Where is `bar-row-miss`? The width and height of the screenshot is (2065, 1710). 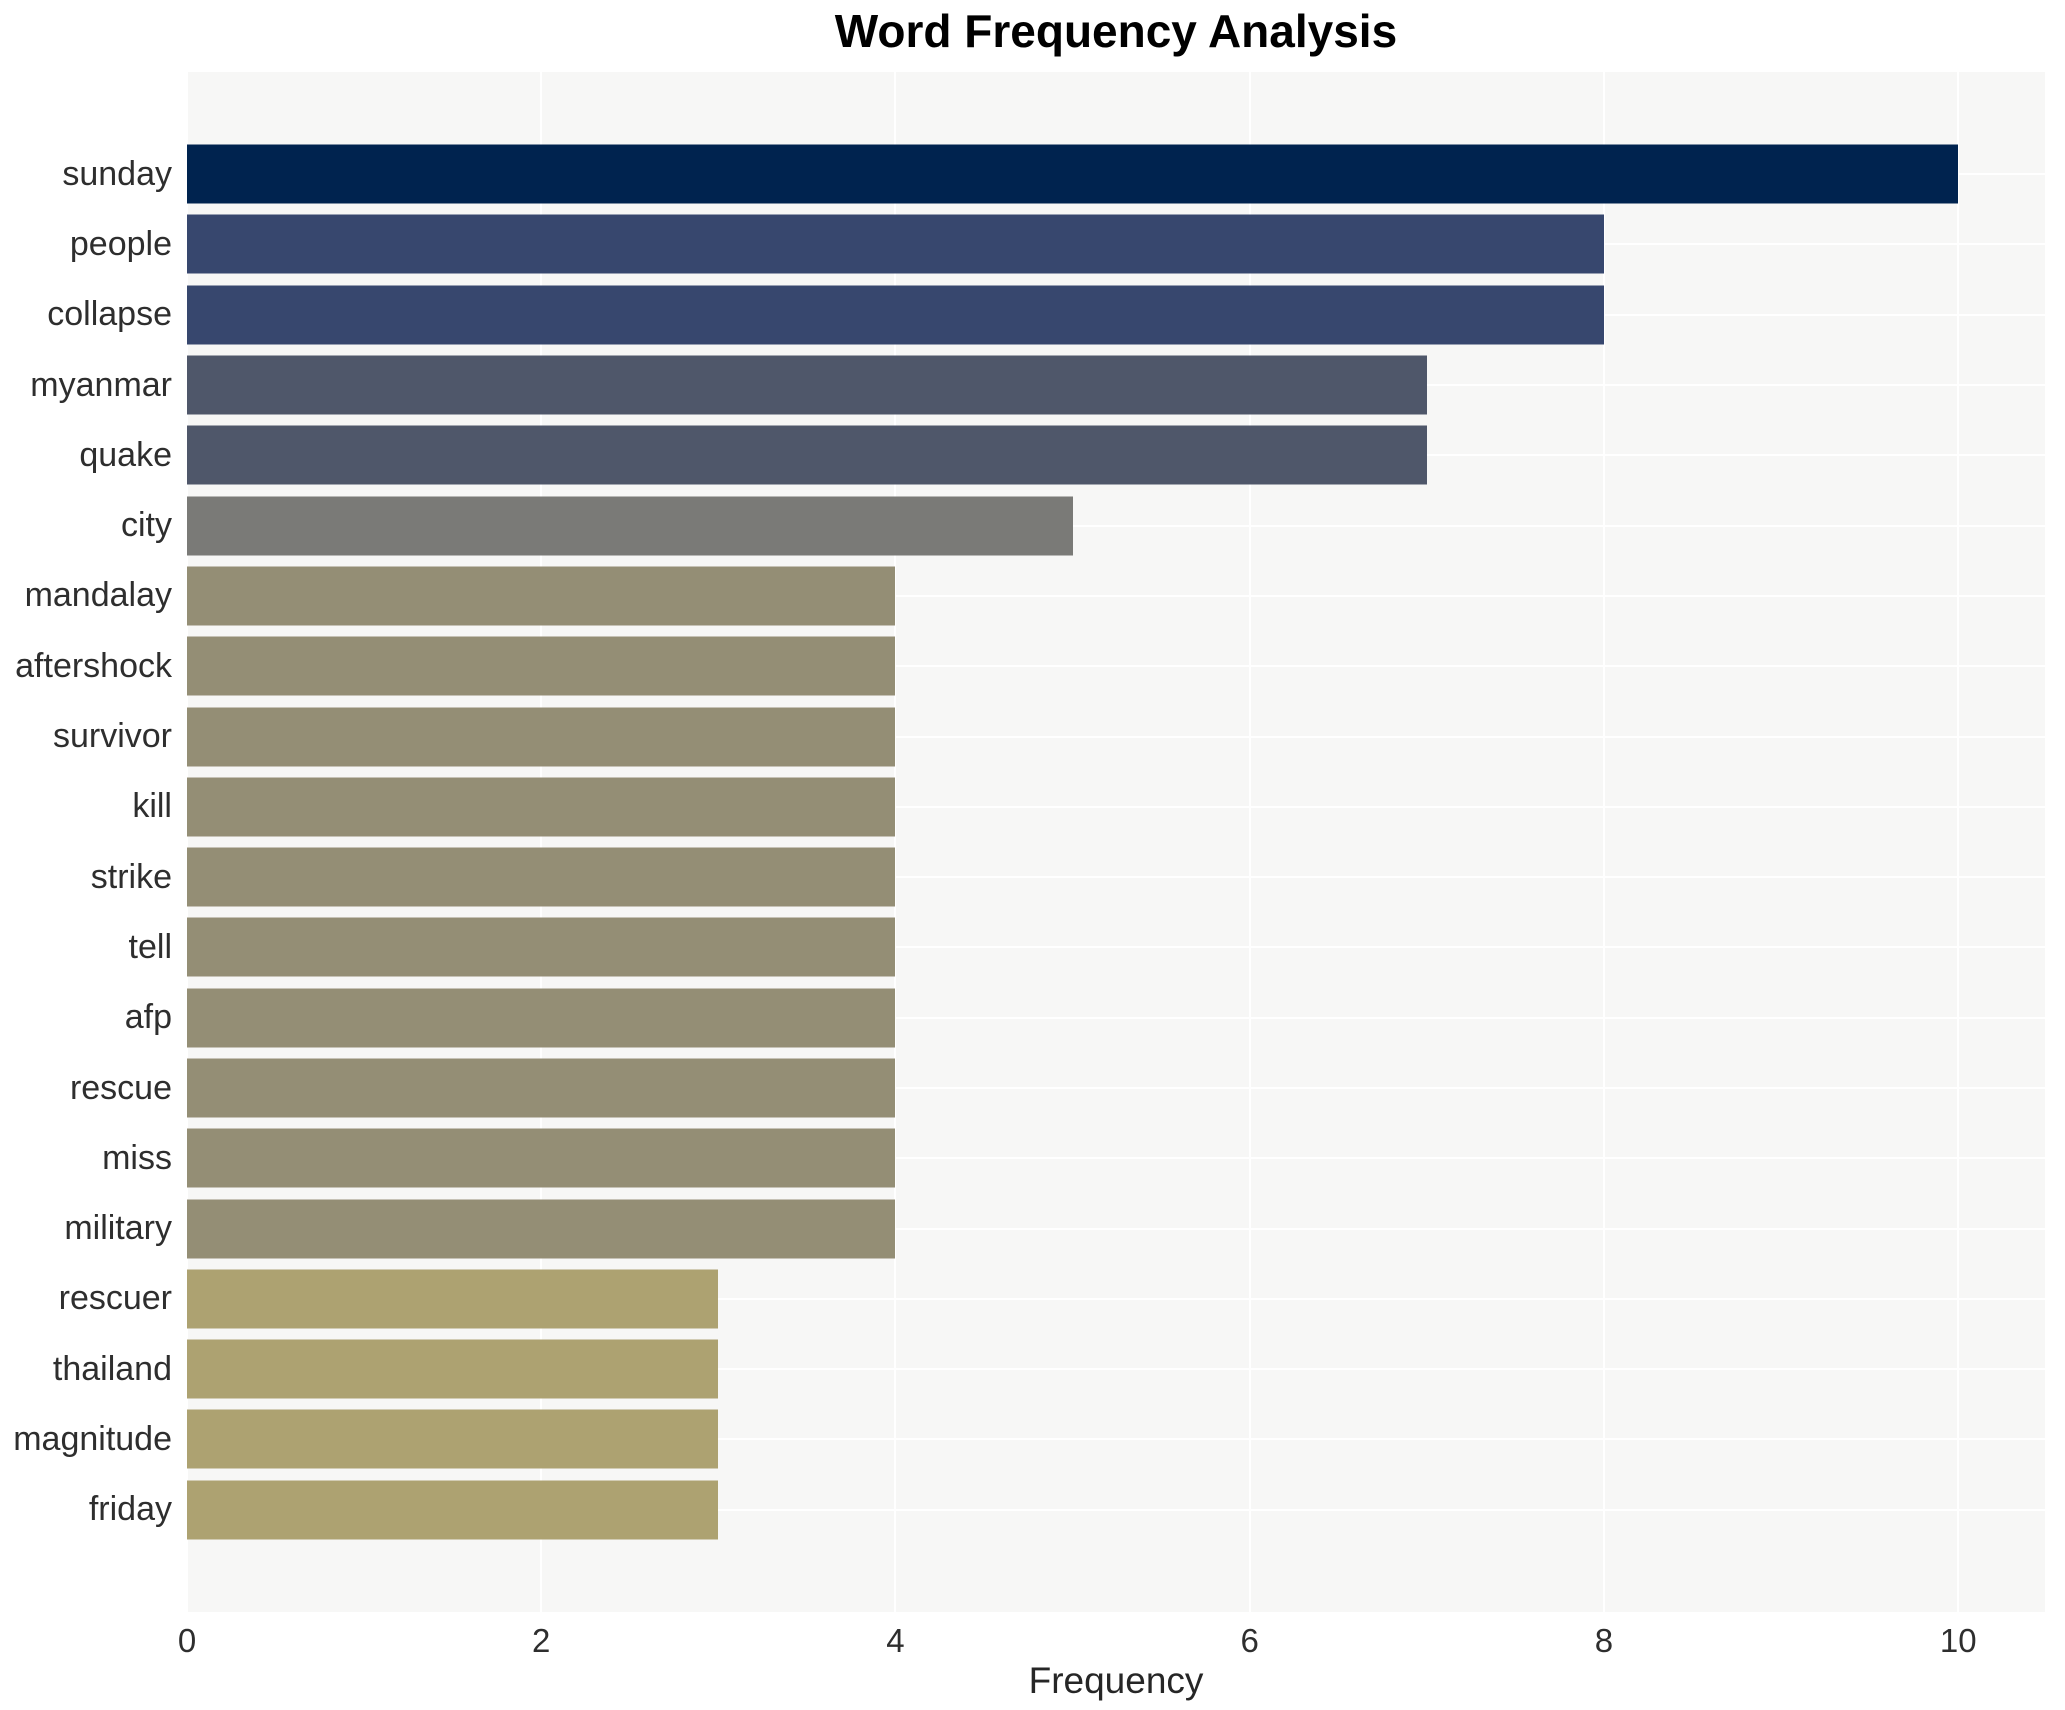
bar-row-miss is located at coordinates (1116, 1158).